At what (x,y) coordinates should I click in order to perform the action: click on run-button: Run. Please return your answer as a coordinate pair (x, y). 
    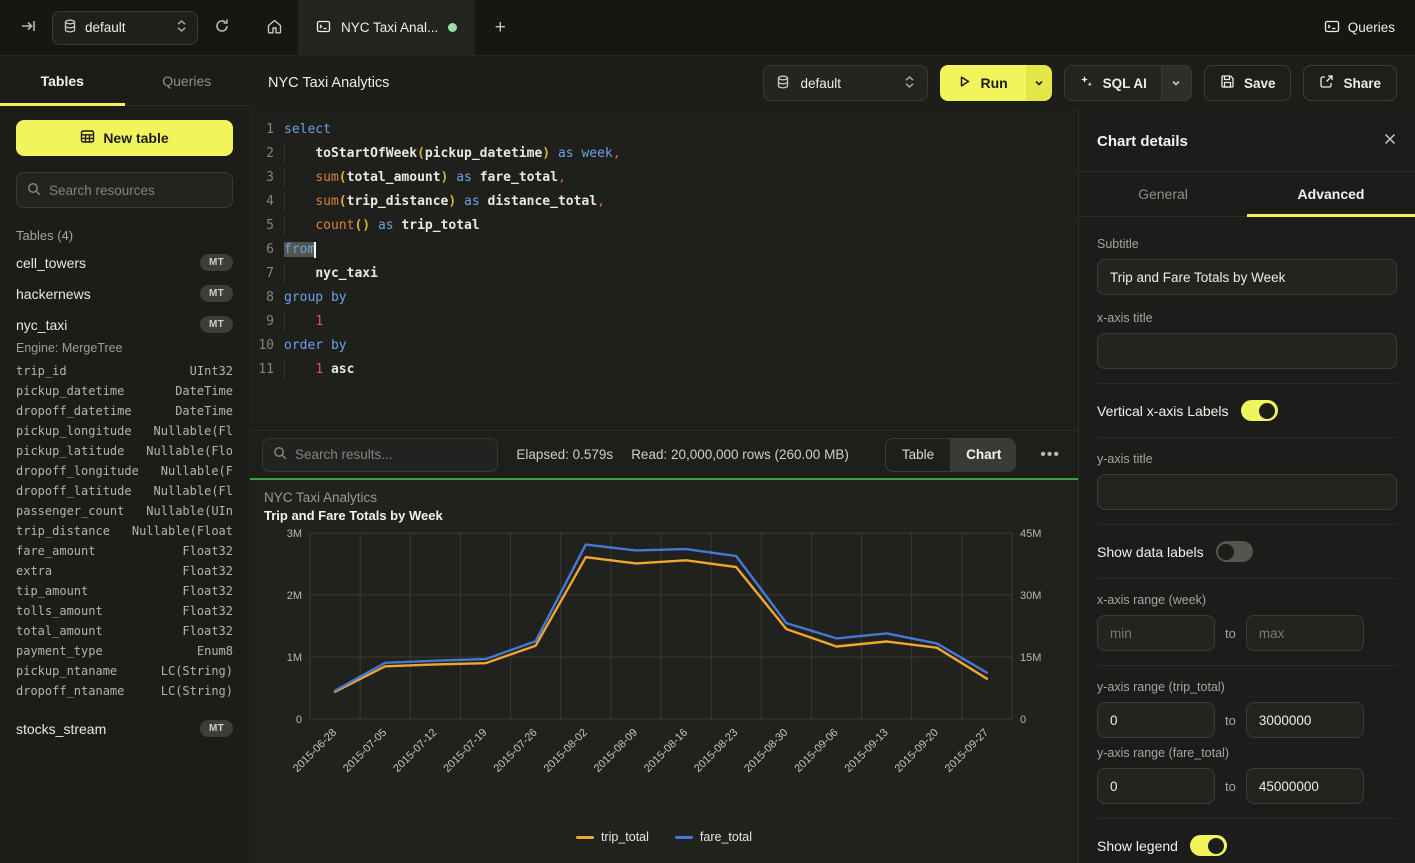
    Looking at the image, I should click on (983, 83).